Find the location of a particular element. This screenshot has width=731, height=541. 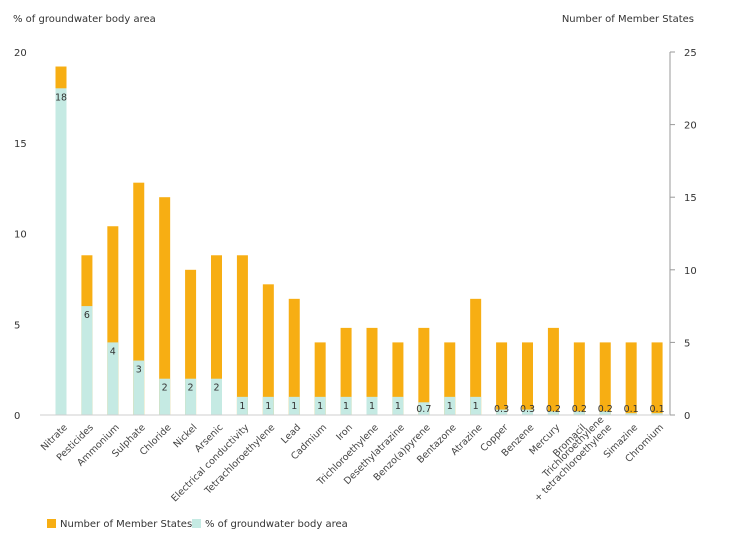

category-label: Lead is located at coordinates (291, 434).